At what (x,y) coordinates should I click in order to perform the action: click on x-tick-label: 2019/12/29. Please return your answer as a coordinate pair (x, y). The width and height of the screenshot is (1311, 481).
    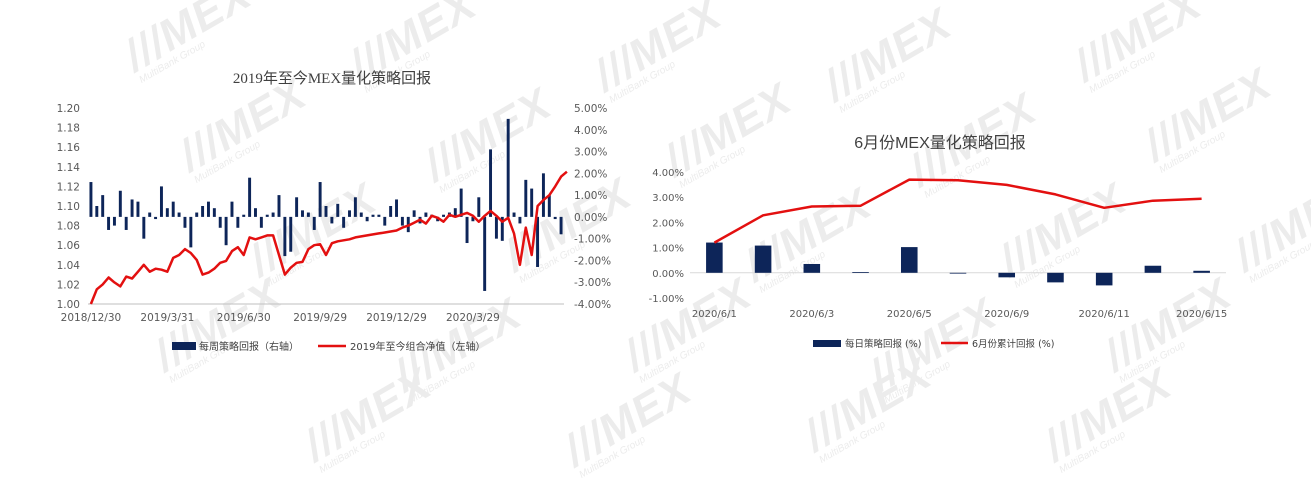
    Looking at the image, I should click on (396, 318).